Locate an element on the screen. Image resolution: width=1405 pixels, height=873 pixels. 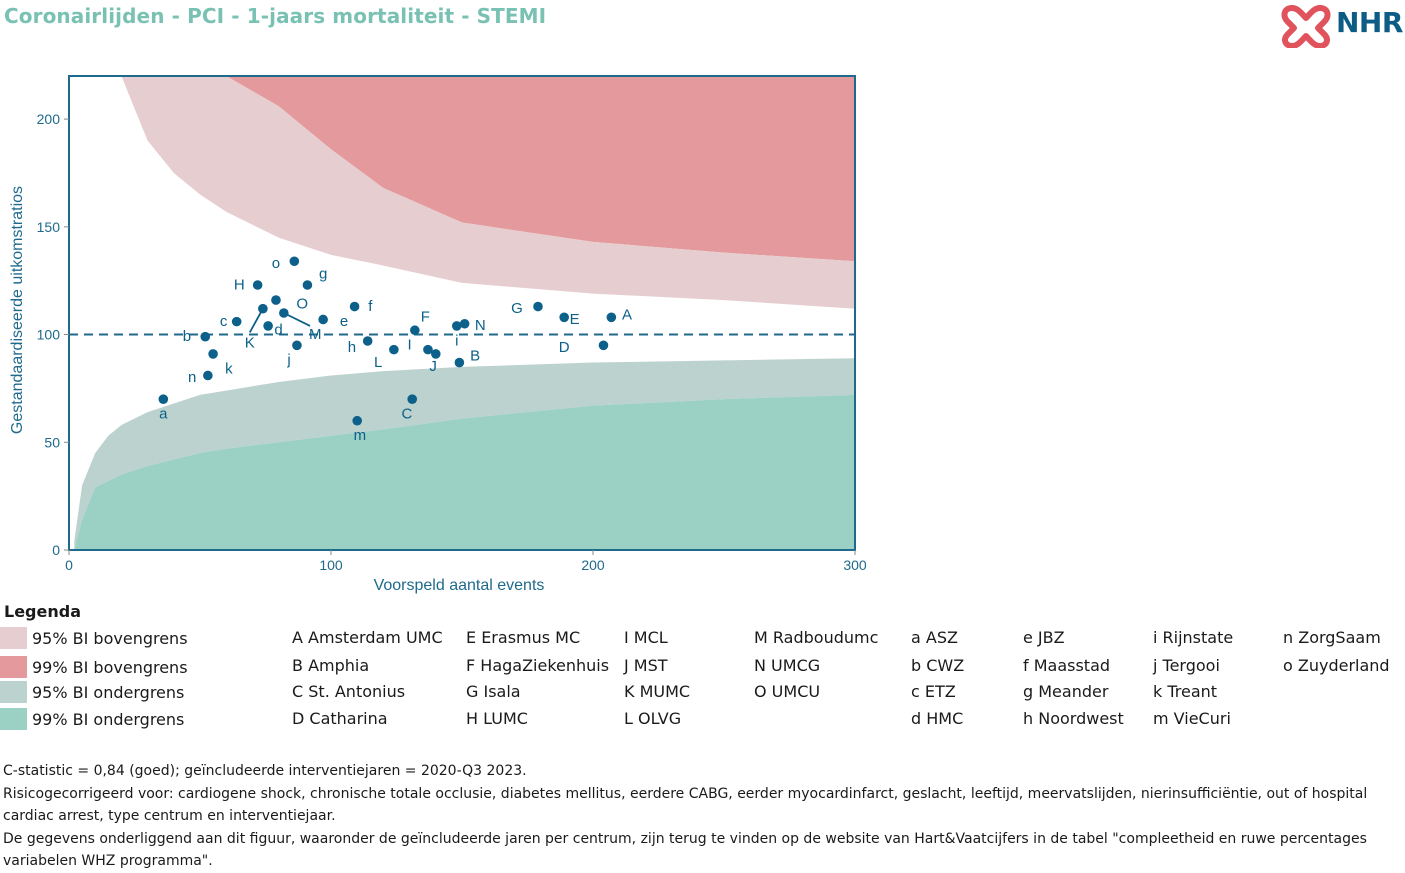
x-tick-label-200: 200 is located at coordinates (593, 565).